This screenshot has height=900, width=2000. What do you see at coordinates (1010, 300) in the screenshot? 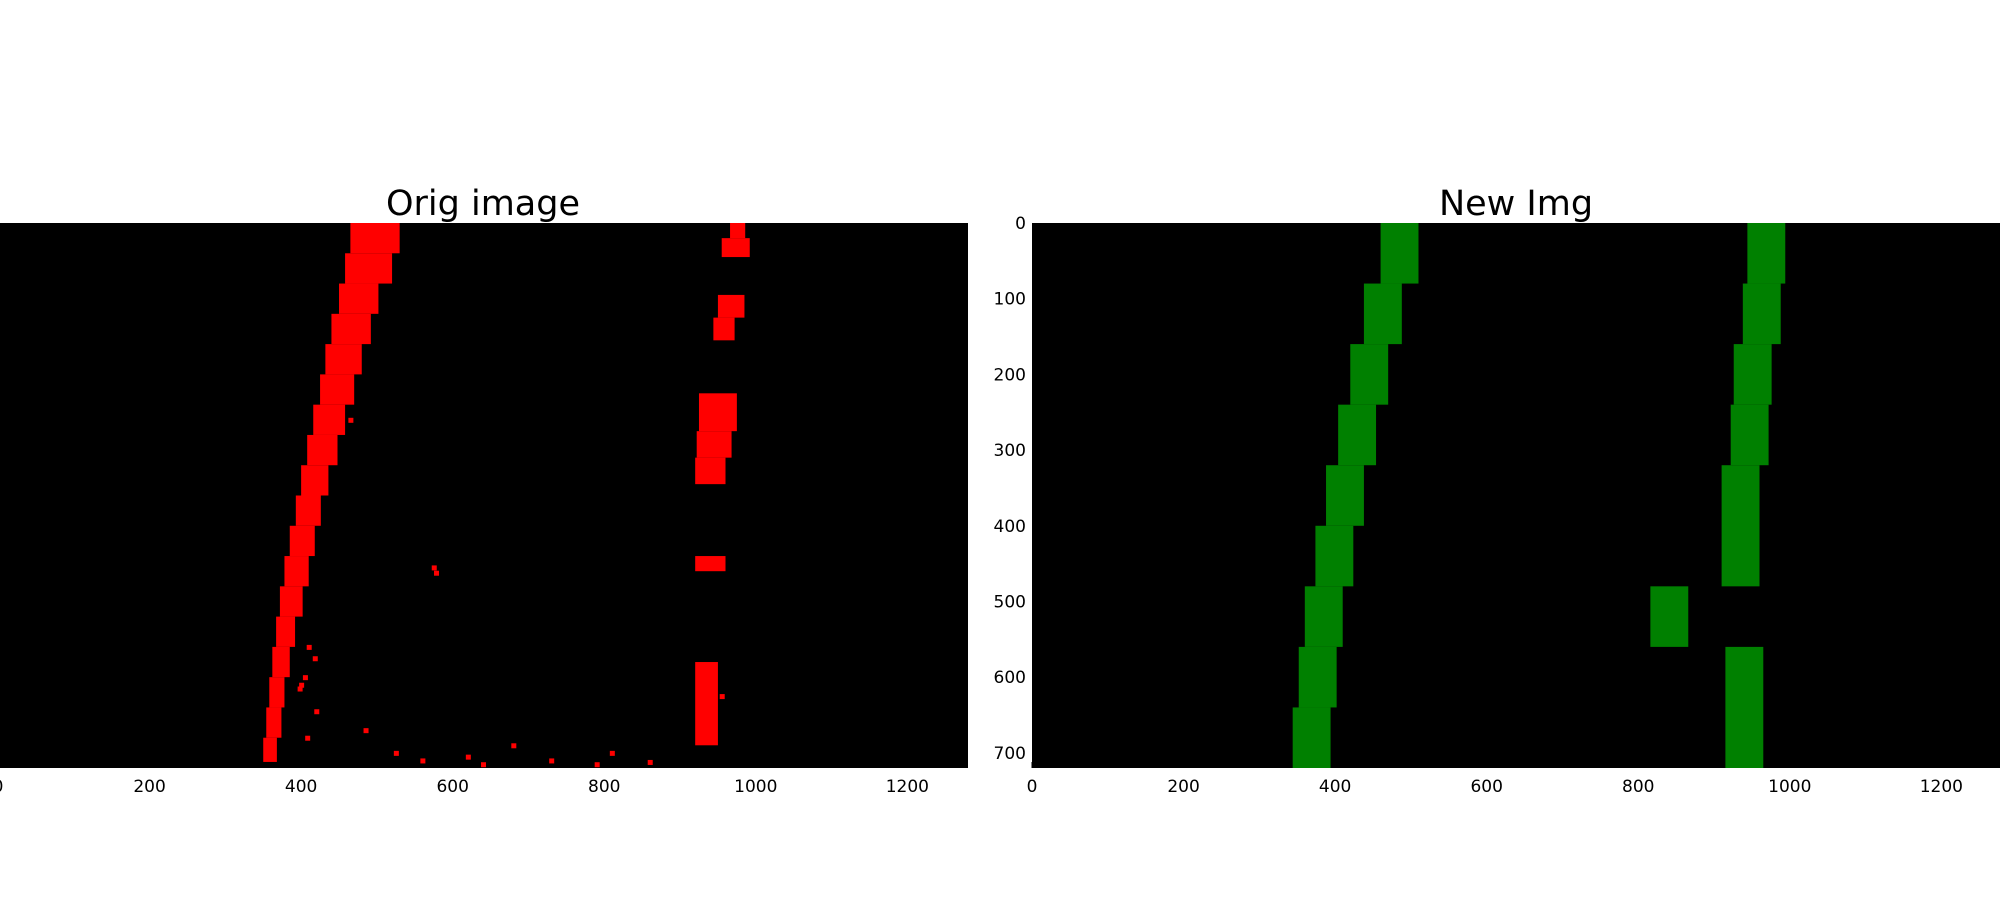
I see `y-tick-label: 100` at bounding box center [1010, 300].